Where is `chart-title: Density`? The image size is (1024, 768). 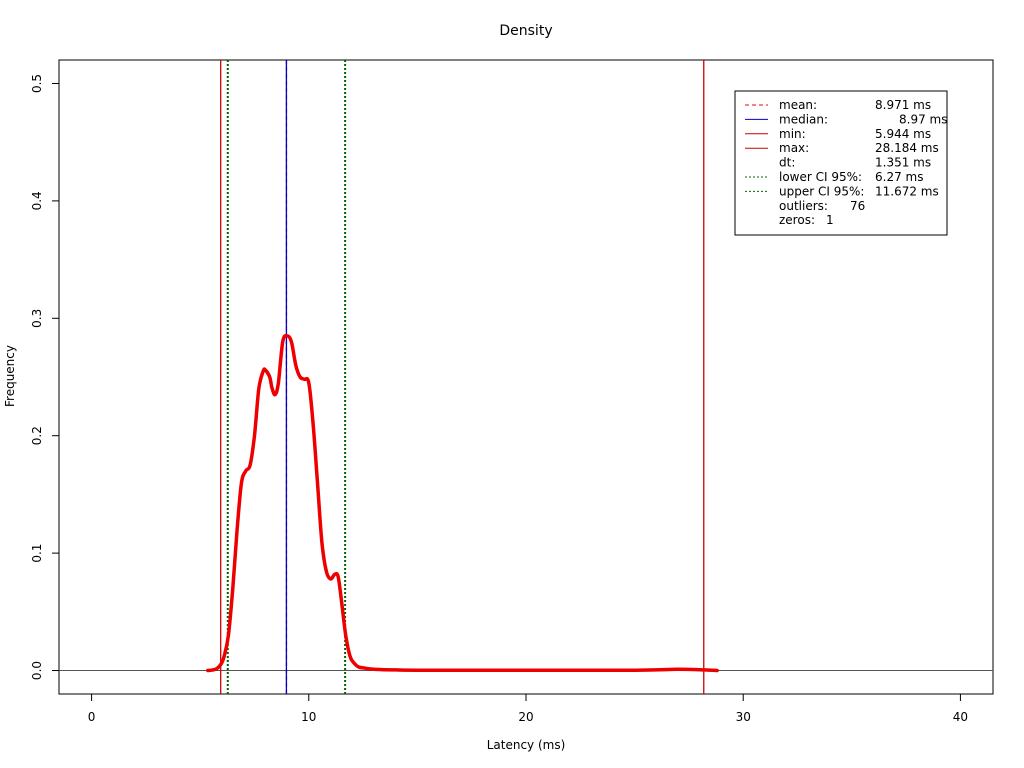 chart-title: Density is located at coordinates (525, 31).